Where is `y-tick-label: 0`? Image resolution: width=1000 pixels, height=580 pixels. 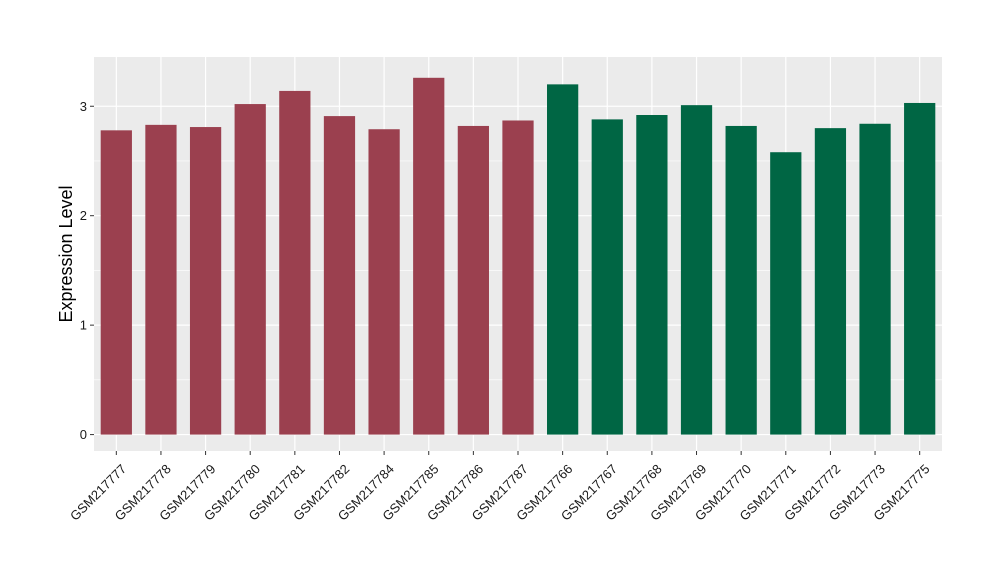
y-tick-label: 0 is located at coordinates (83, 434).